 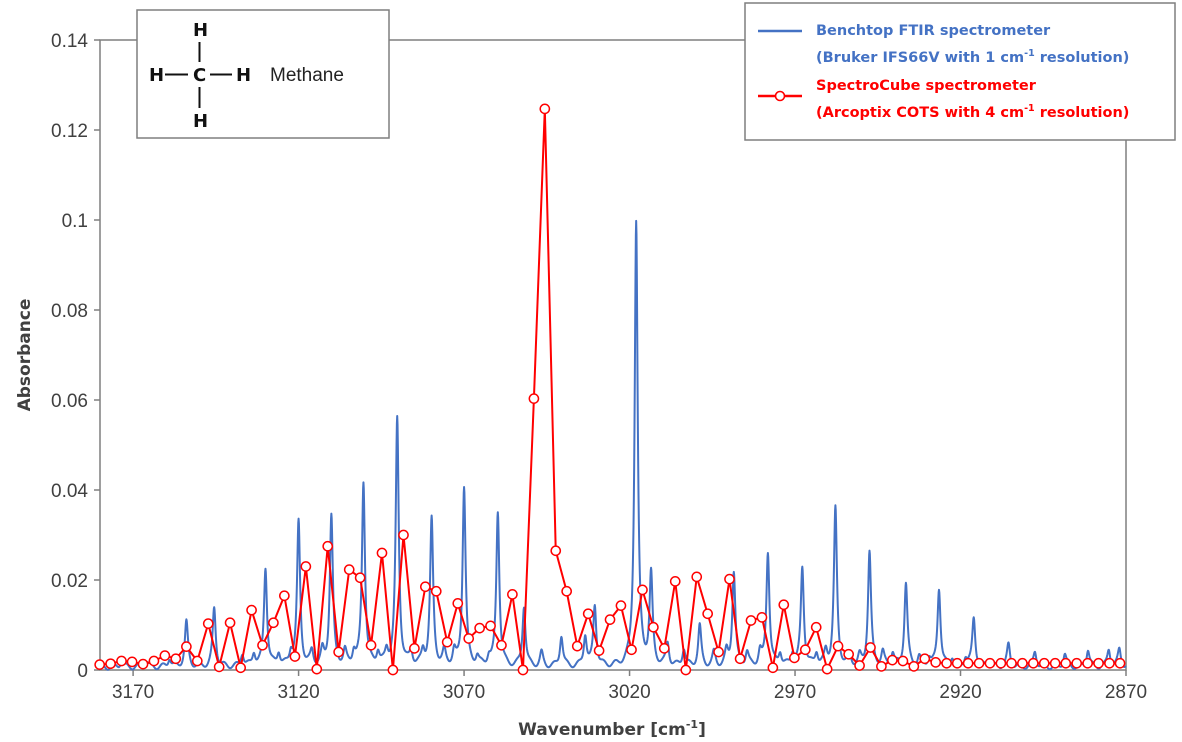 I want to click on x-axis-title-main: Wavenumber [cm, so click(x=602, y=730).